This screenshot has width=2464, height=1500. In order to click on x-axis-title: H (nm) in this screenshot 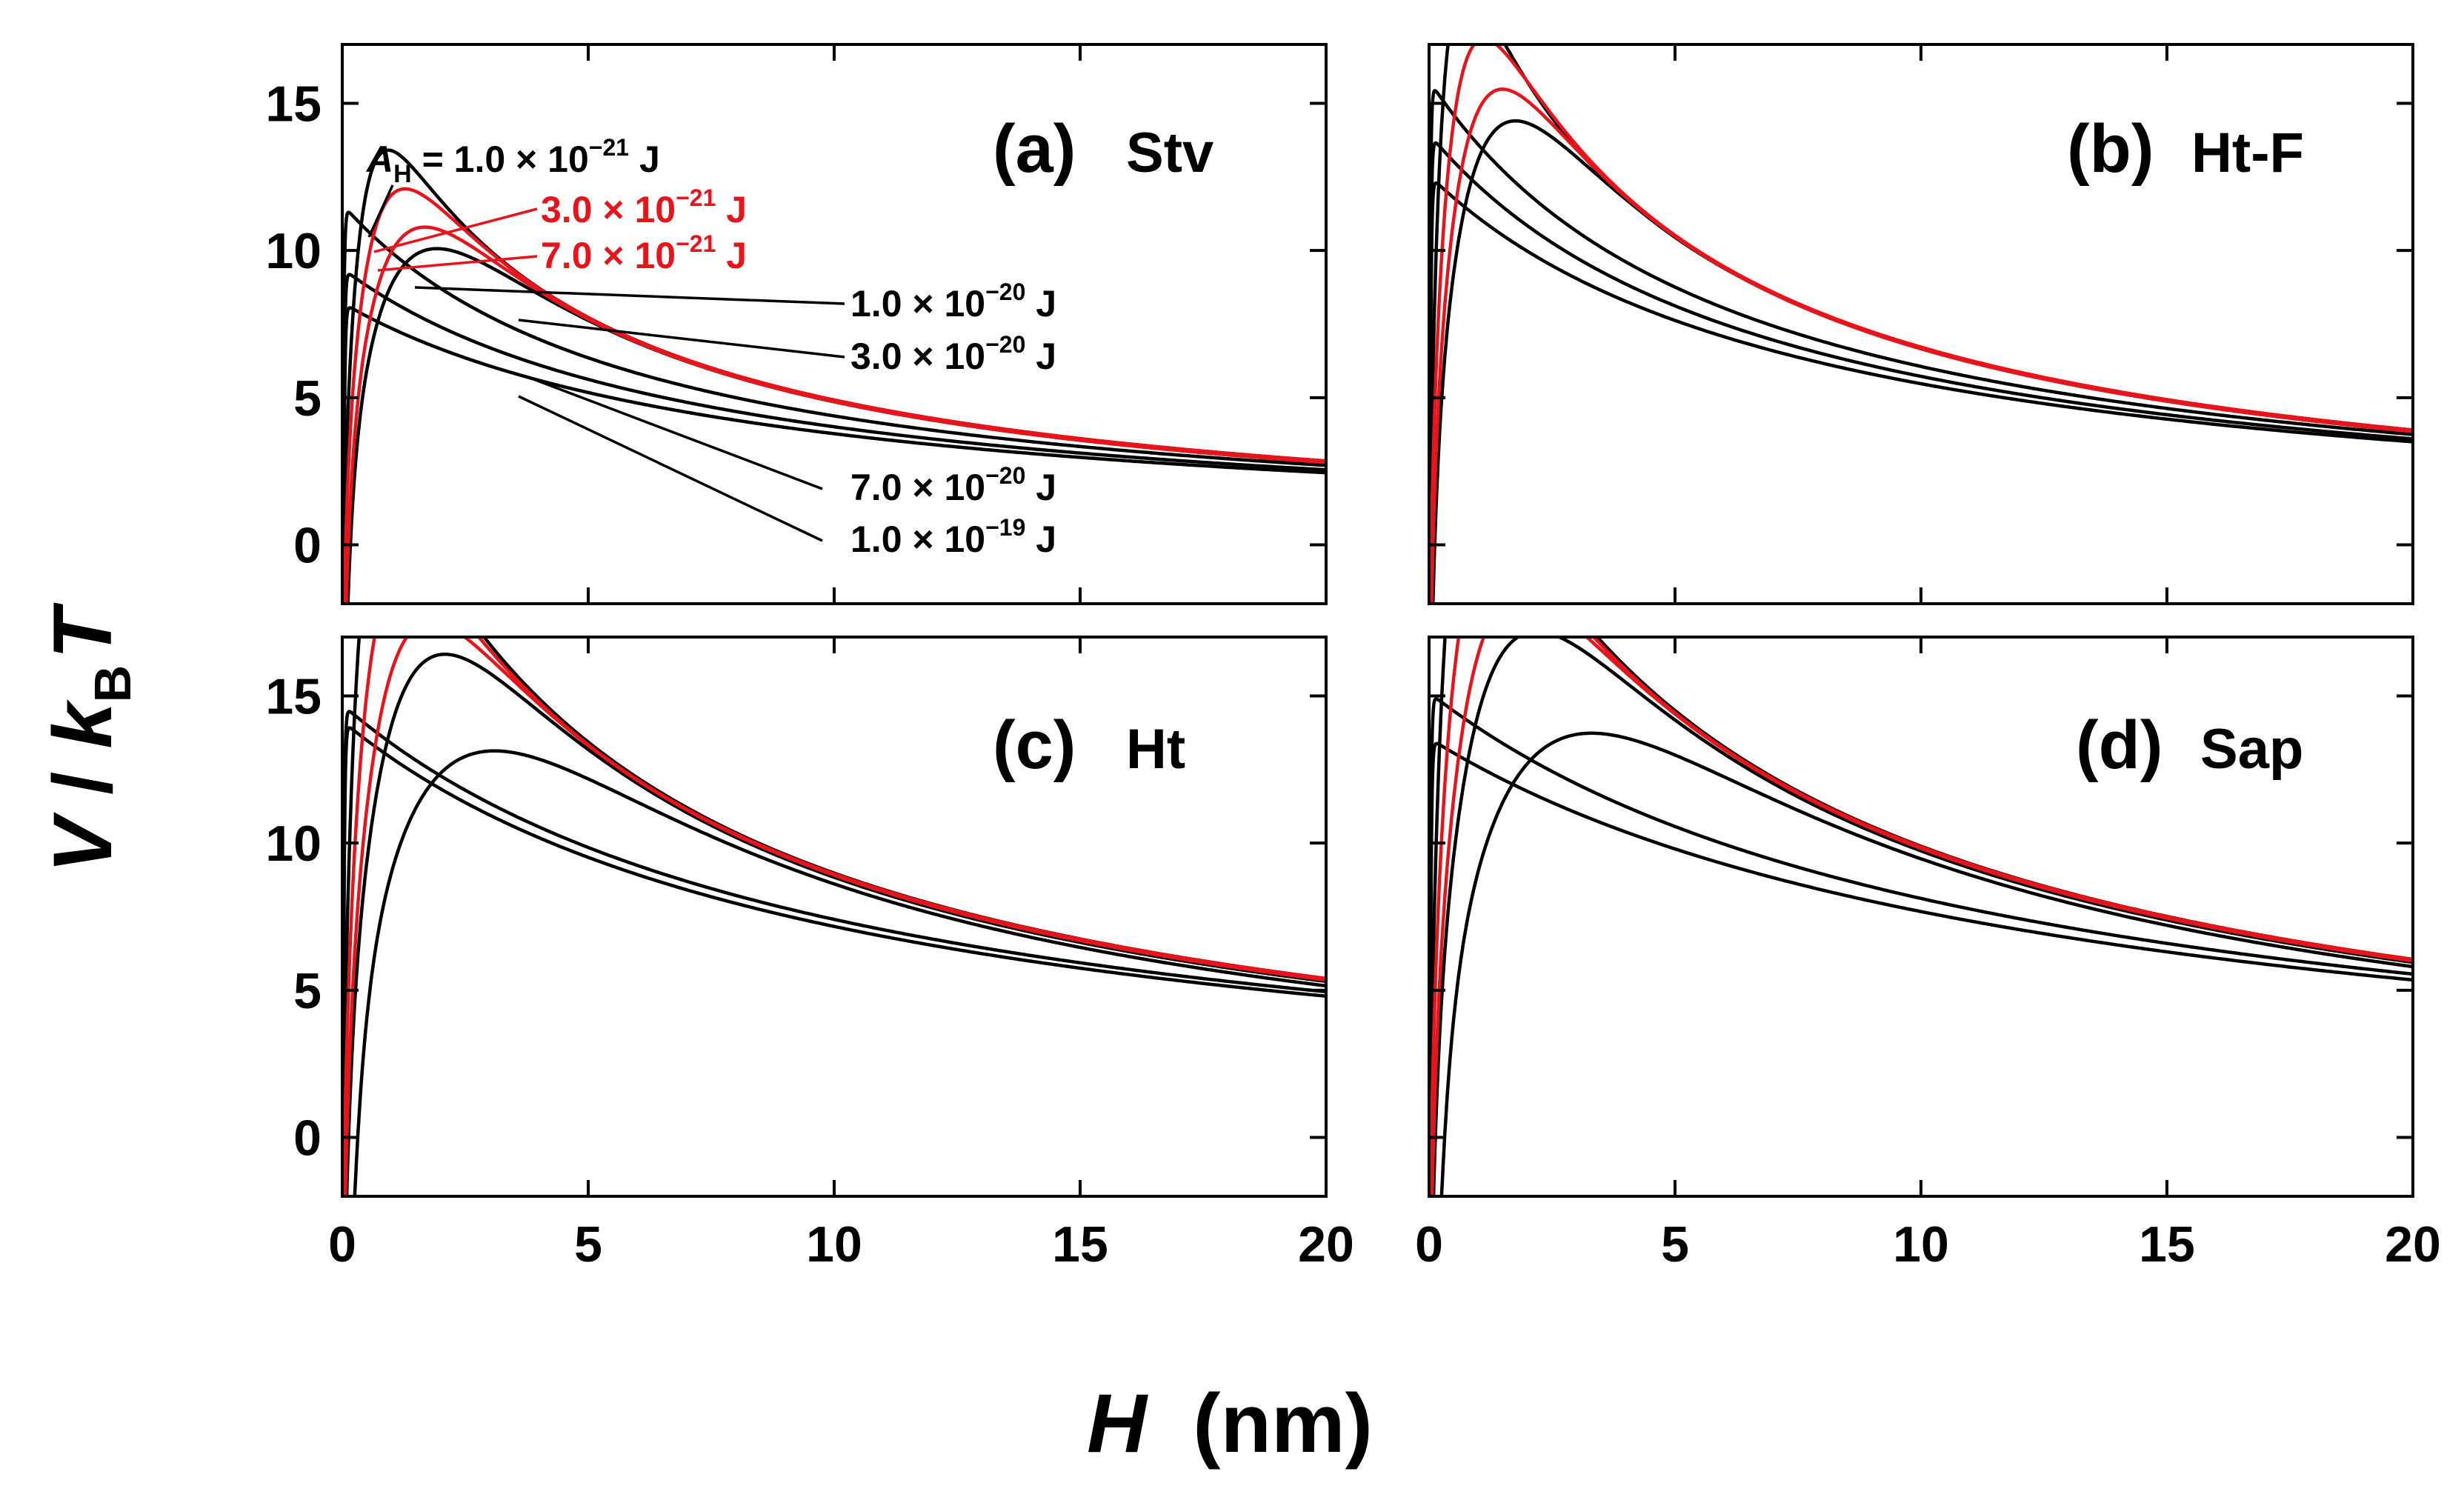, I will do `click(1230, 1423)`.